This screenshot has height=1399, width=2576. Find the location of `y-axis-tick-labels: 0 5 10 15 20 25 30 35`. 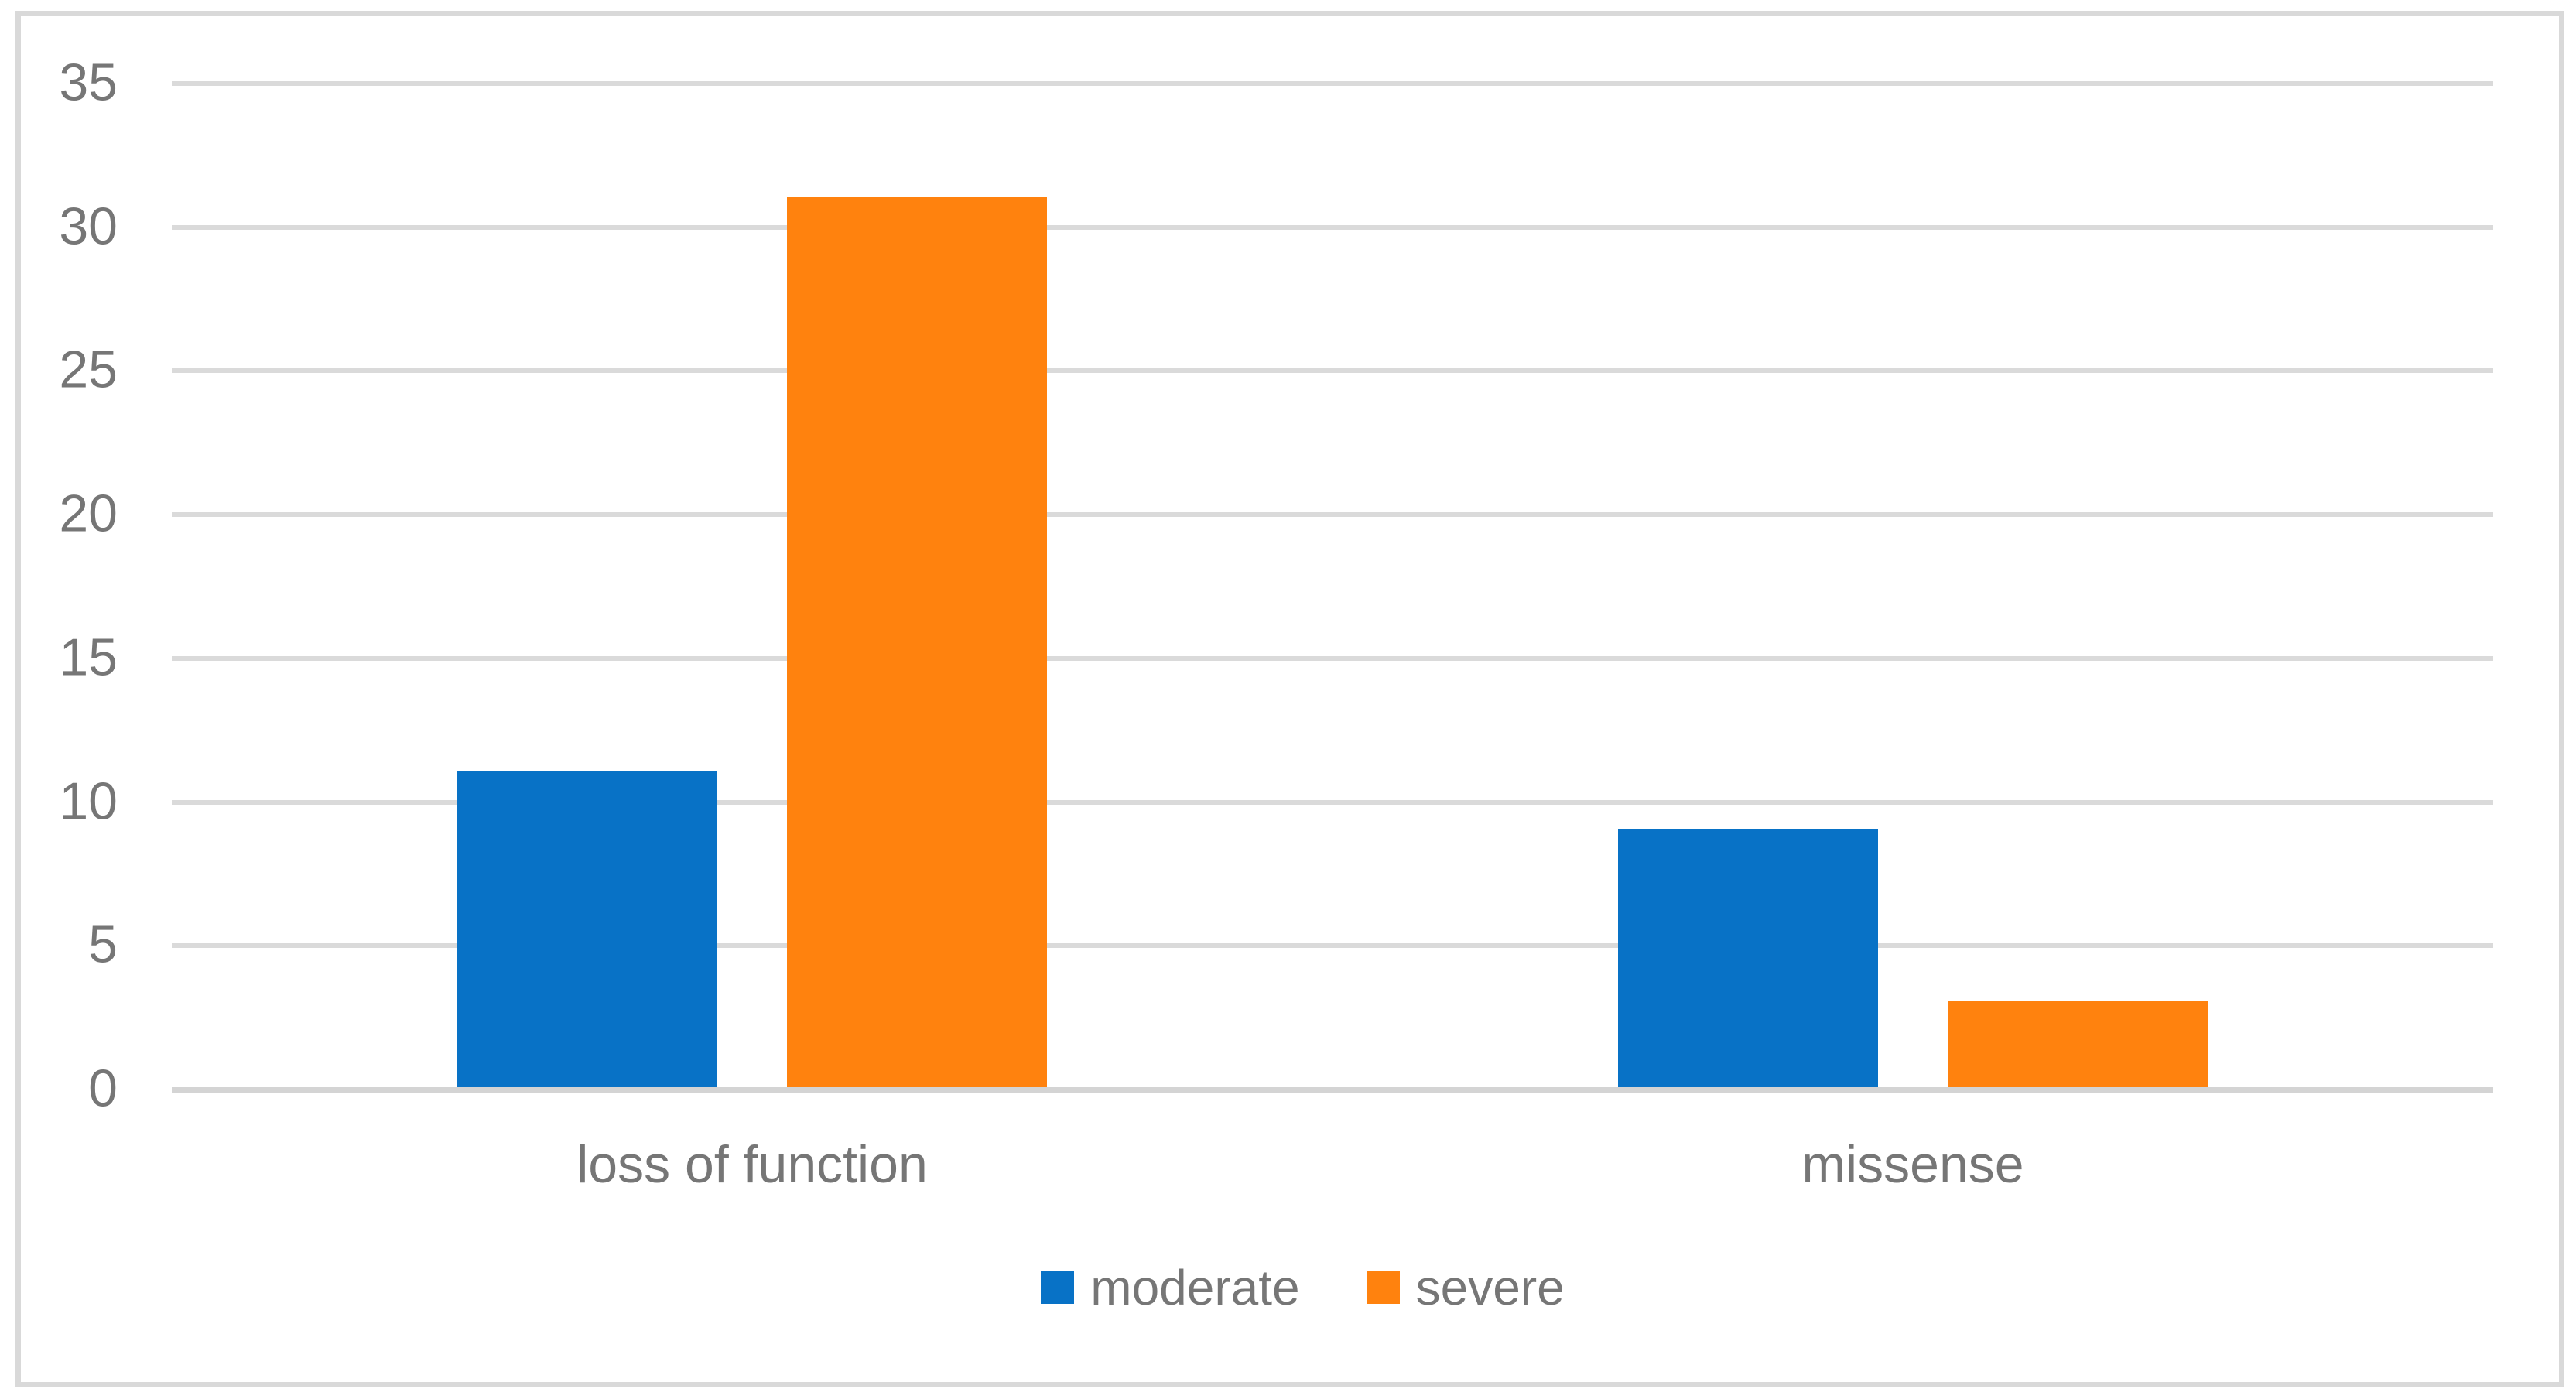

y-axis-tick-labels: 0 5 10 15 20 25 30 35 is located at coordinates (59, 699).